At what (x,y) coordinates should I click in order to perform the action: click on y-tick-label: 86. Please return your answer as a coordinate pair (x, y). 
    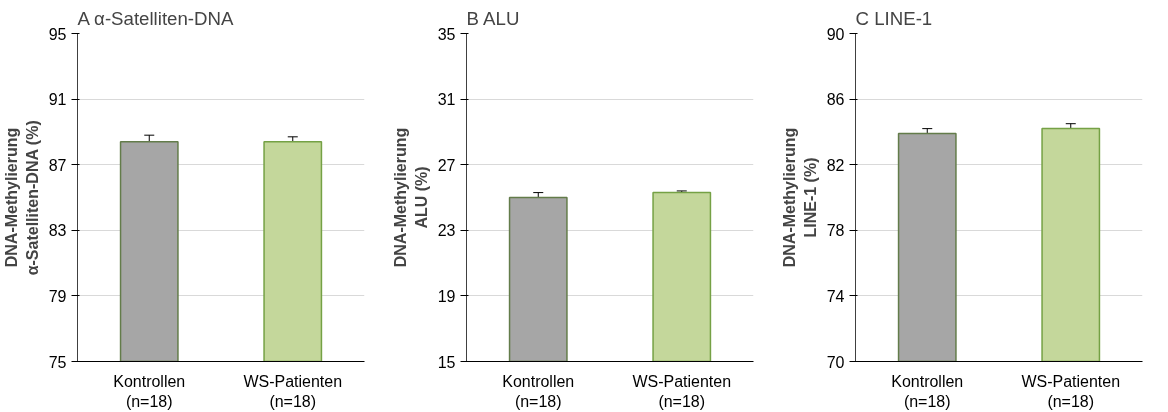
    Looking at the image, I should click on (835, 100).